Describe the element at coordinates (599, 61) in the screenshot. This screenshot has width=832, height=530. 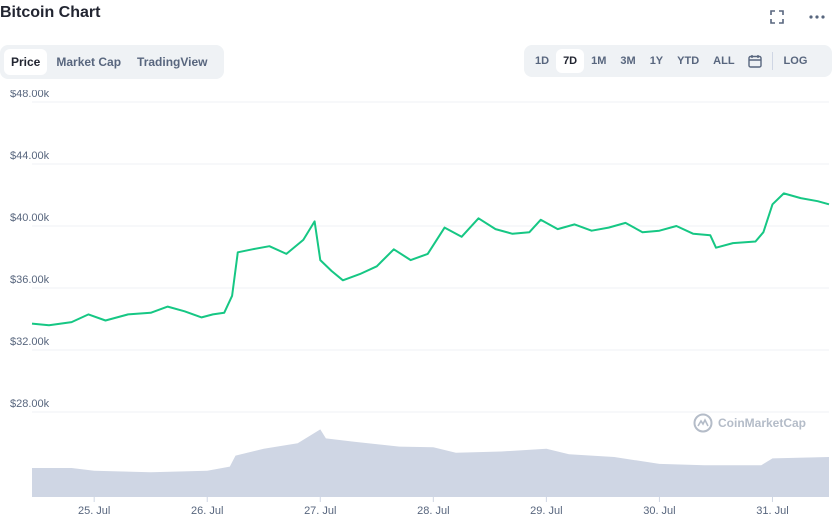
I see `range-1m: 1M` at that location.